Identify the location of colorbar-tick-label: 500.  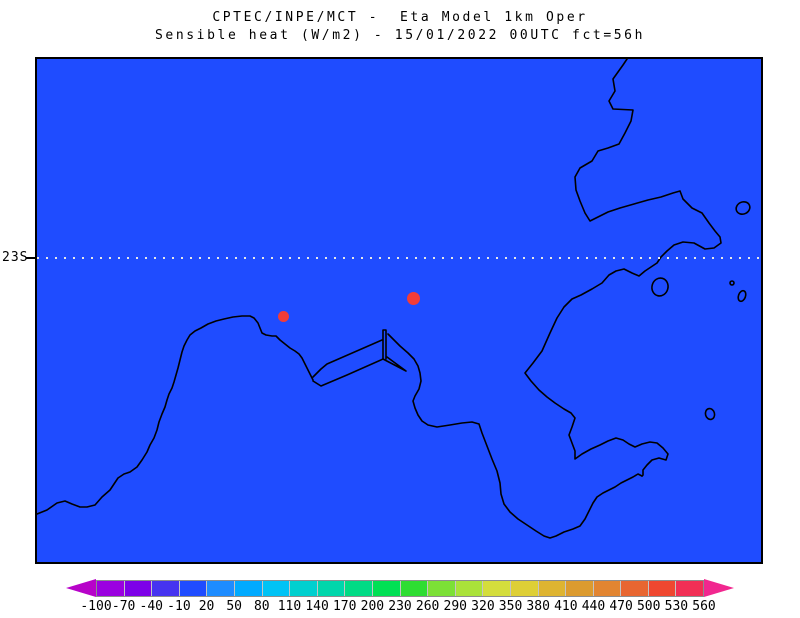
(648, 606).